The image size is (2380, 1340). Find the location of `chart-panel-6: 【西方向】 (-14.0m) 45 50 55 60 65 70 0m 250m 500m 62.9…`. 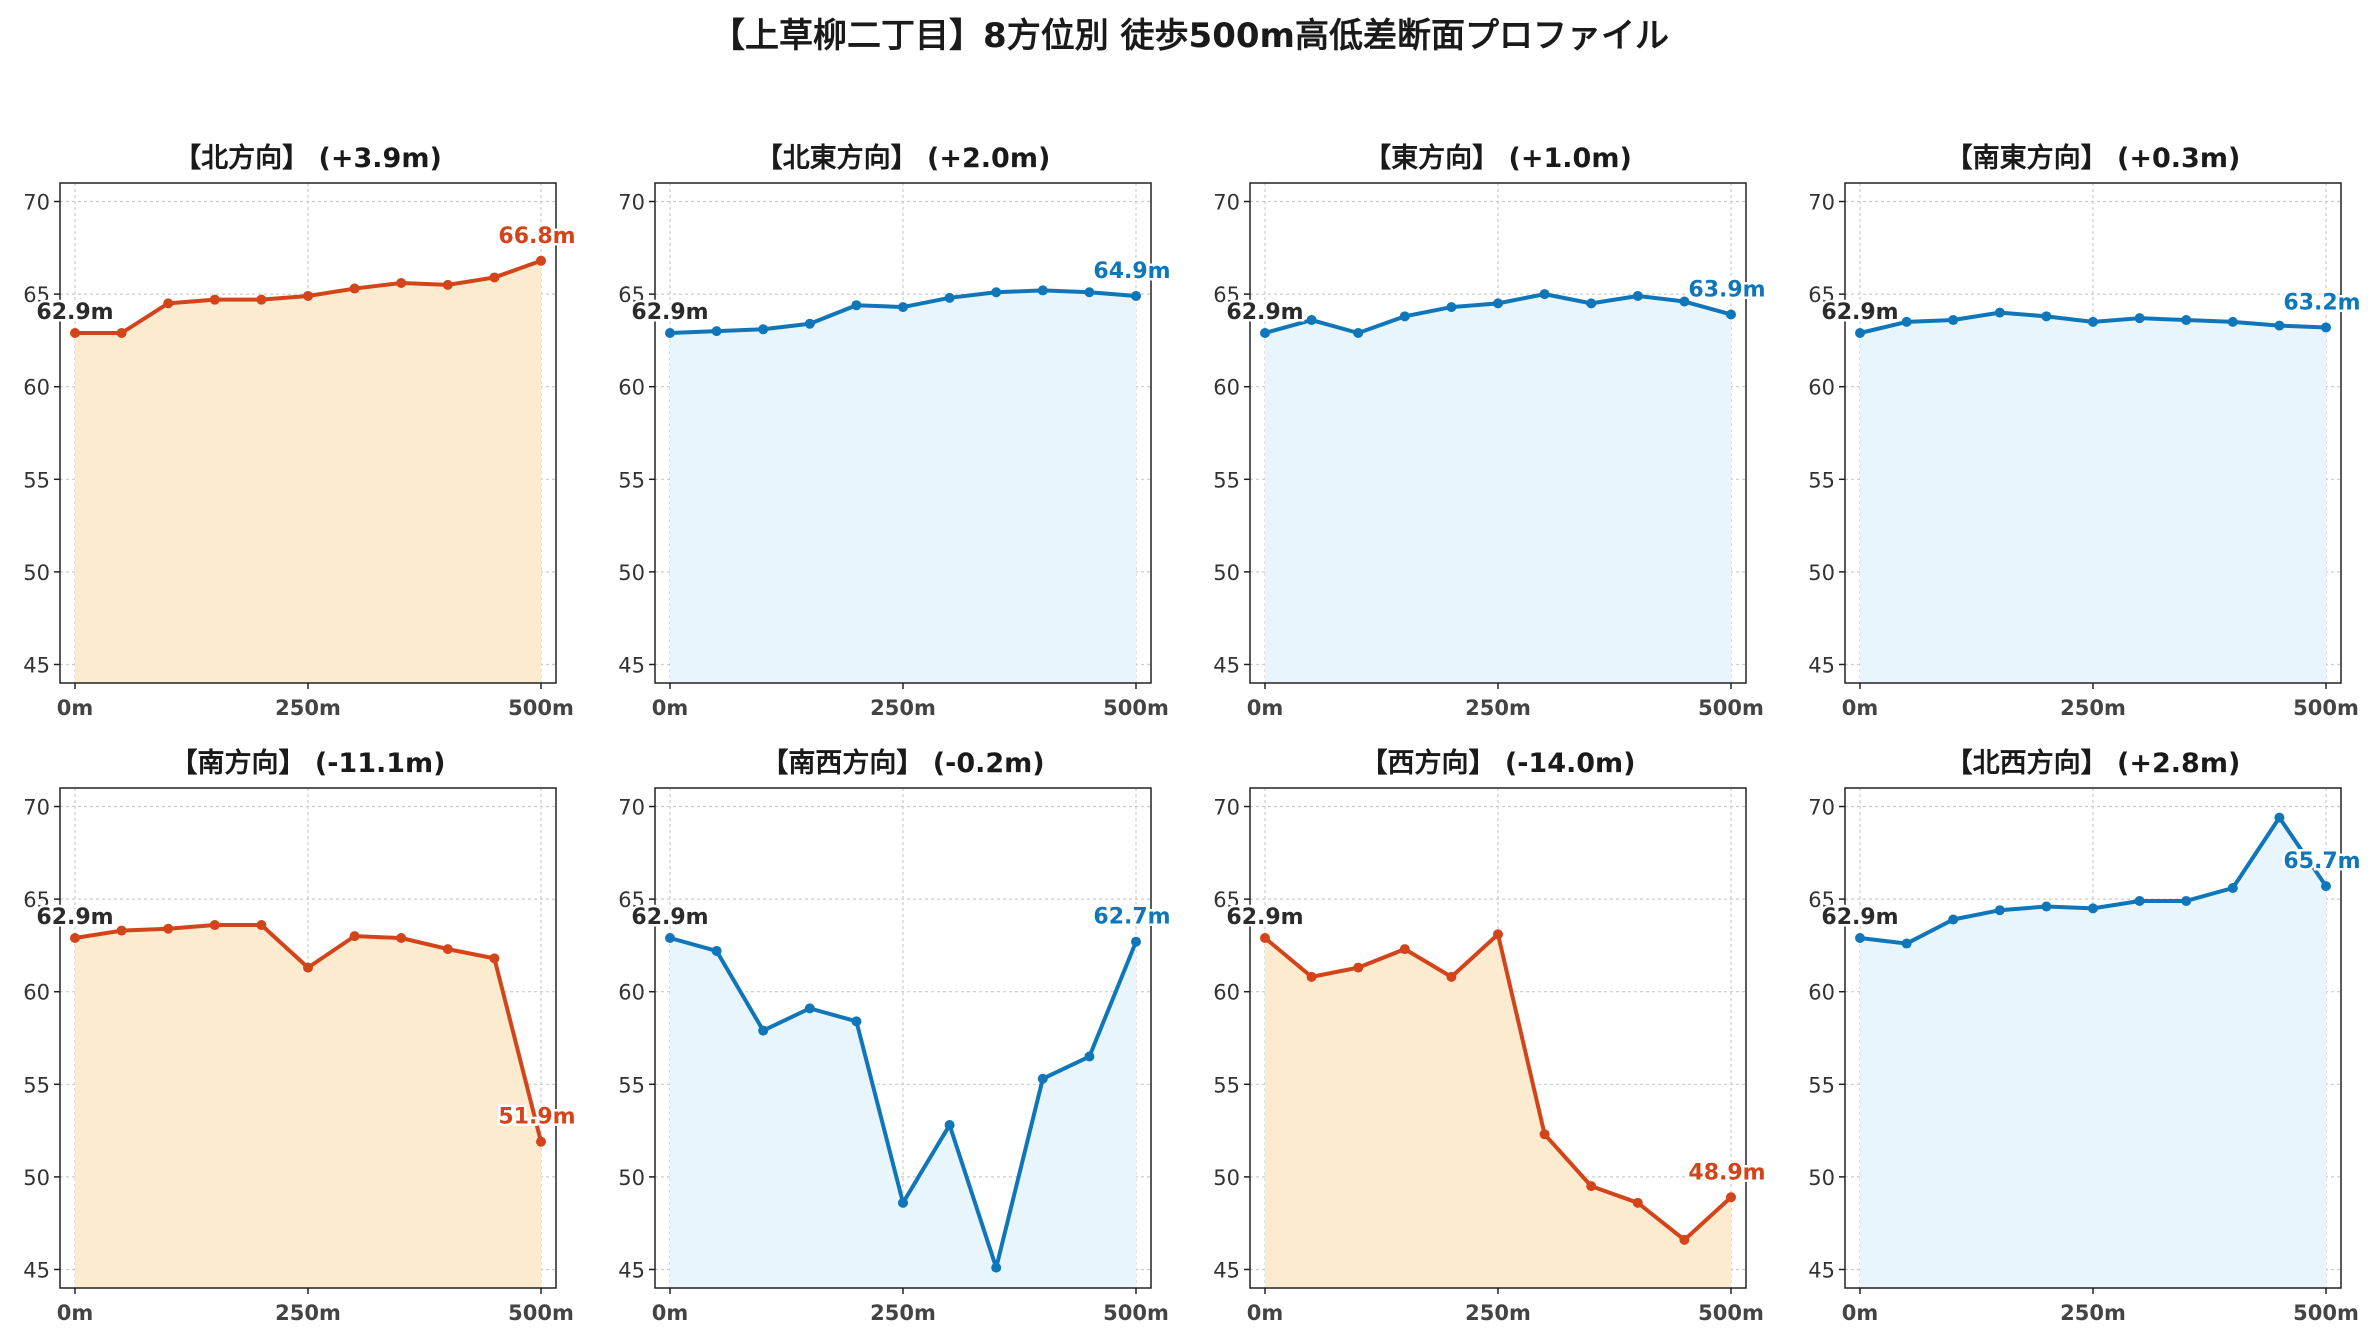

chart-panel-6: 【西方向】 (-14.0m) 45 50 55 60 65 70 0m 250m 500m 62.9… is located at coordinates (1490, 1036).